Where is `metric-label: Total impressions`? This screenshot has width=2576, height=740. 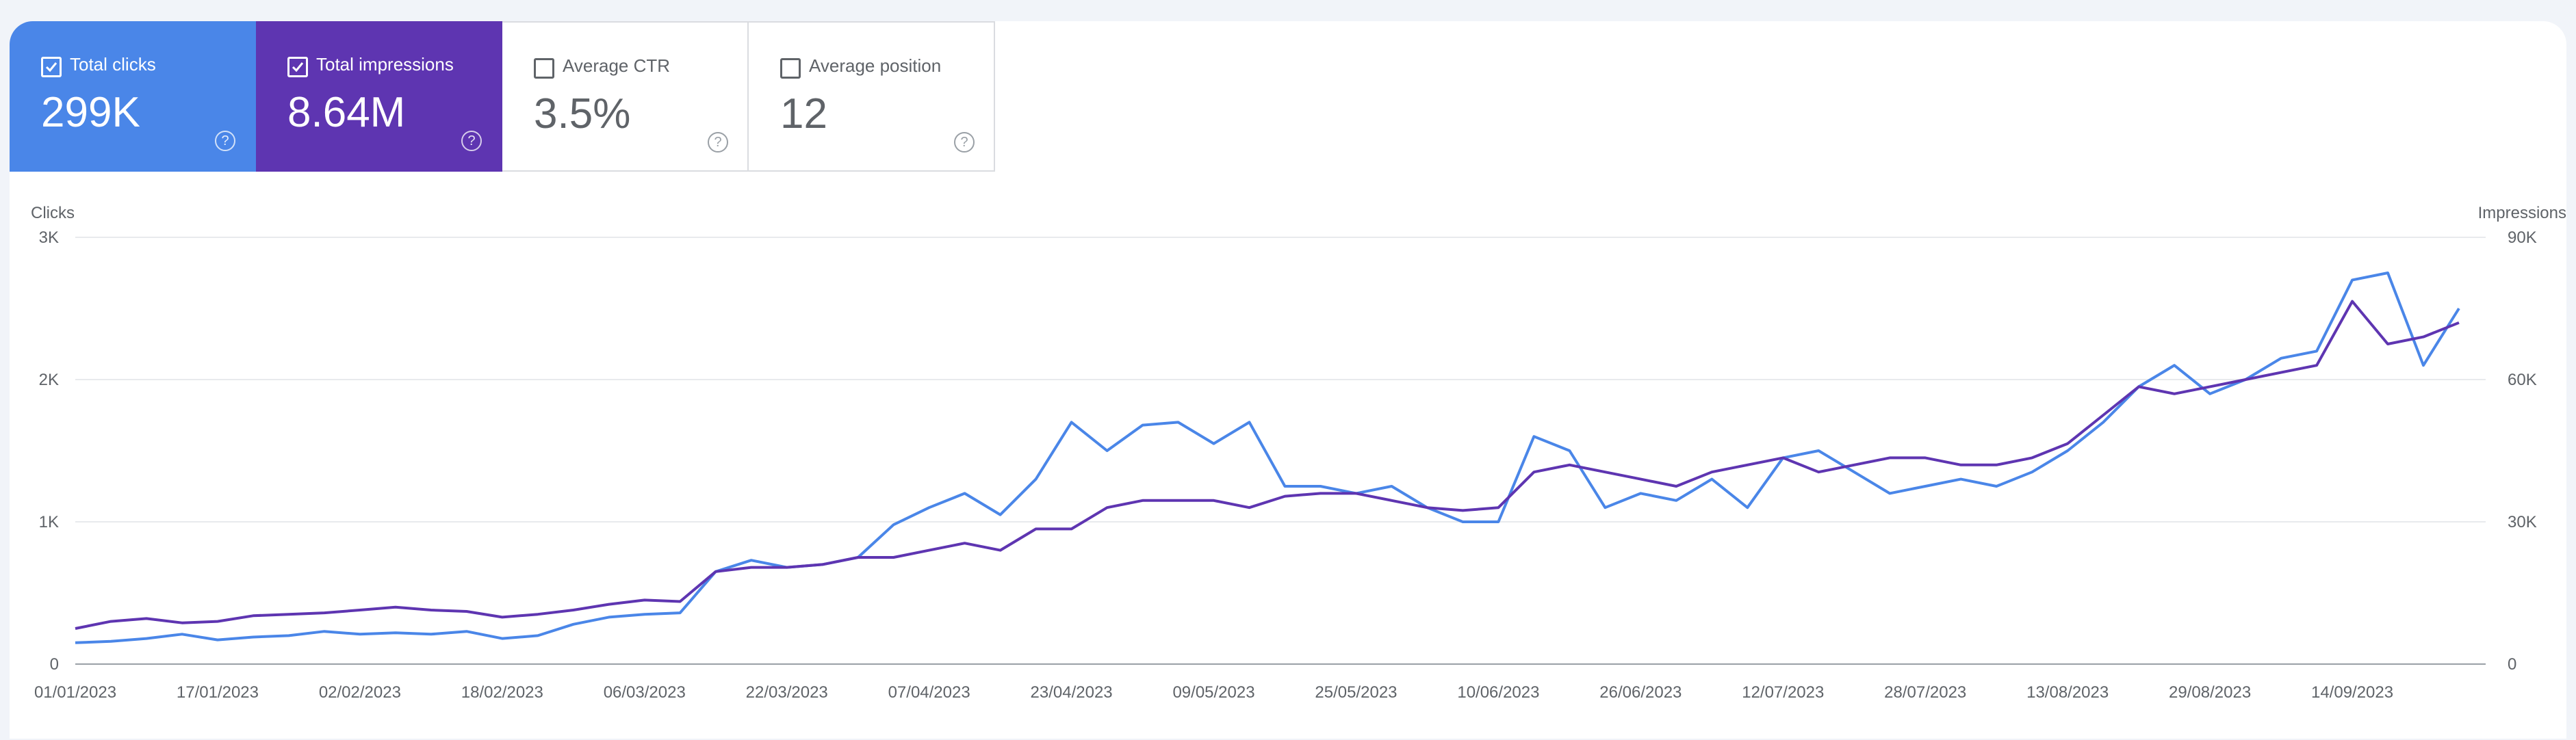
metric-label: Total impressions is located at coordinates (385, 64).